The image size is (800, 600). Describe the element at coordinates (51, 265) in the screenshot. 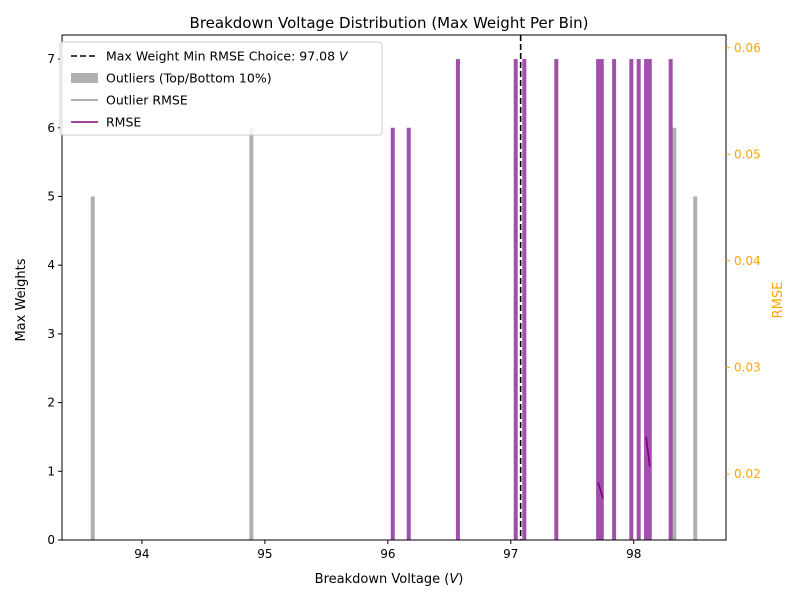

I see `y-tick-label: 4` at that location.